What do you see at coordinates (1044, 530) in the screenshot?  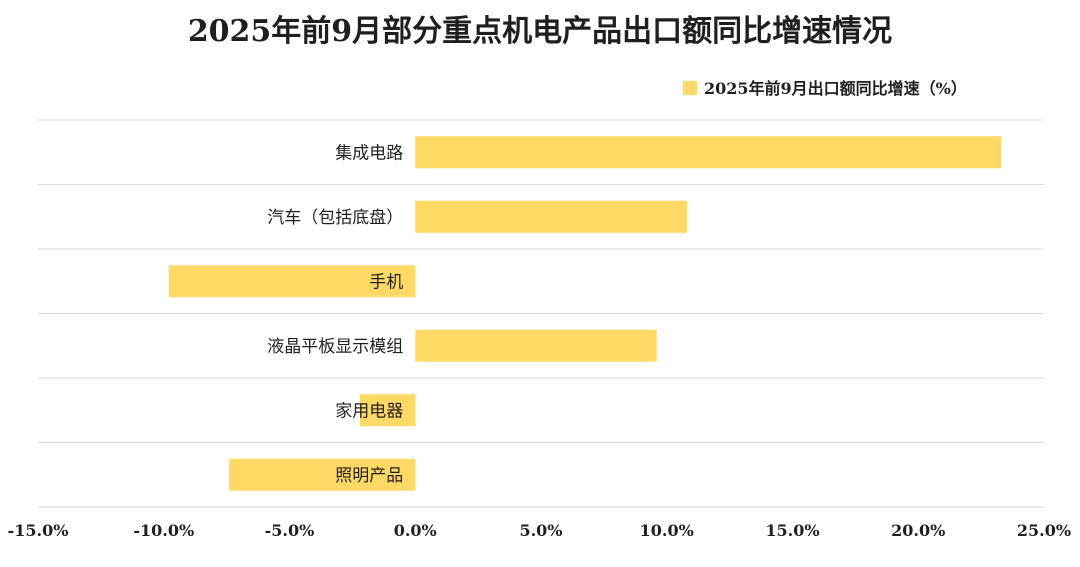 I see `x-tick-label: 25.0%` at bounding box center [1044, 530].